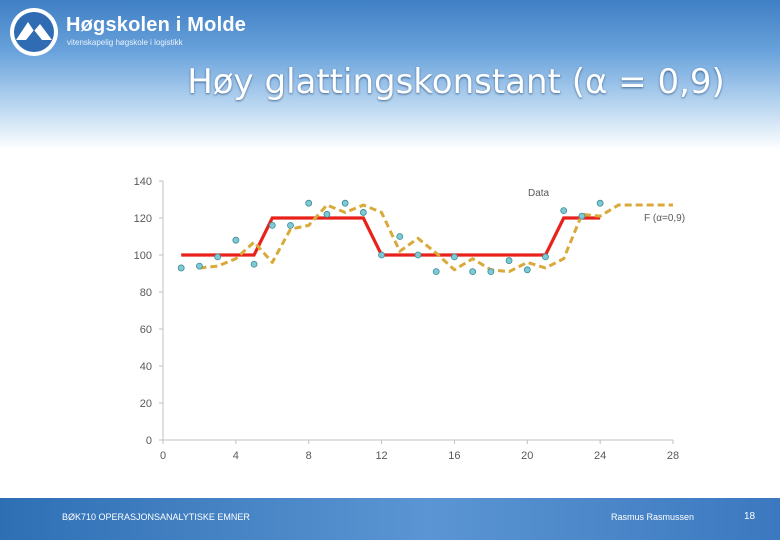 The width and height of the screenshot is (780, 540). Describe the element at coordinates (673, 456) in the screenshot. I see `x-tick-label: 28` at that location.